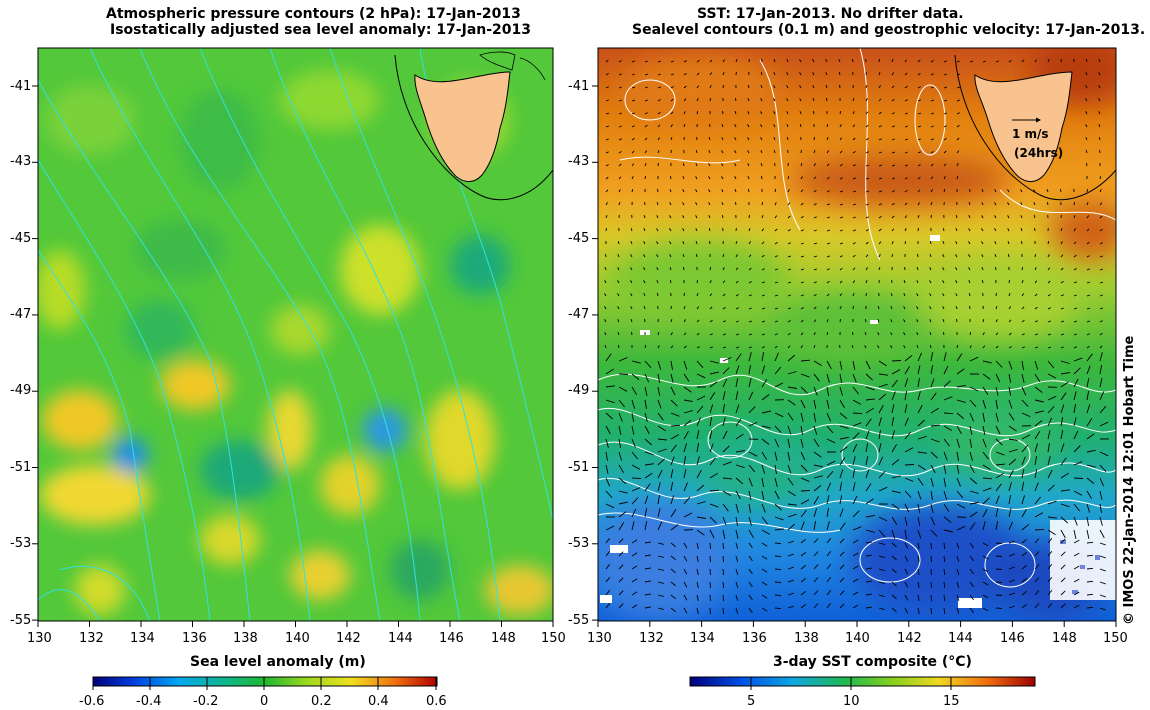  What do you see at coordinates (579, 390) in the screenshot?
I see `lat-tick-right-49: -49` at bounding box center [579, 390].